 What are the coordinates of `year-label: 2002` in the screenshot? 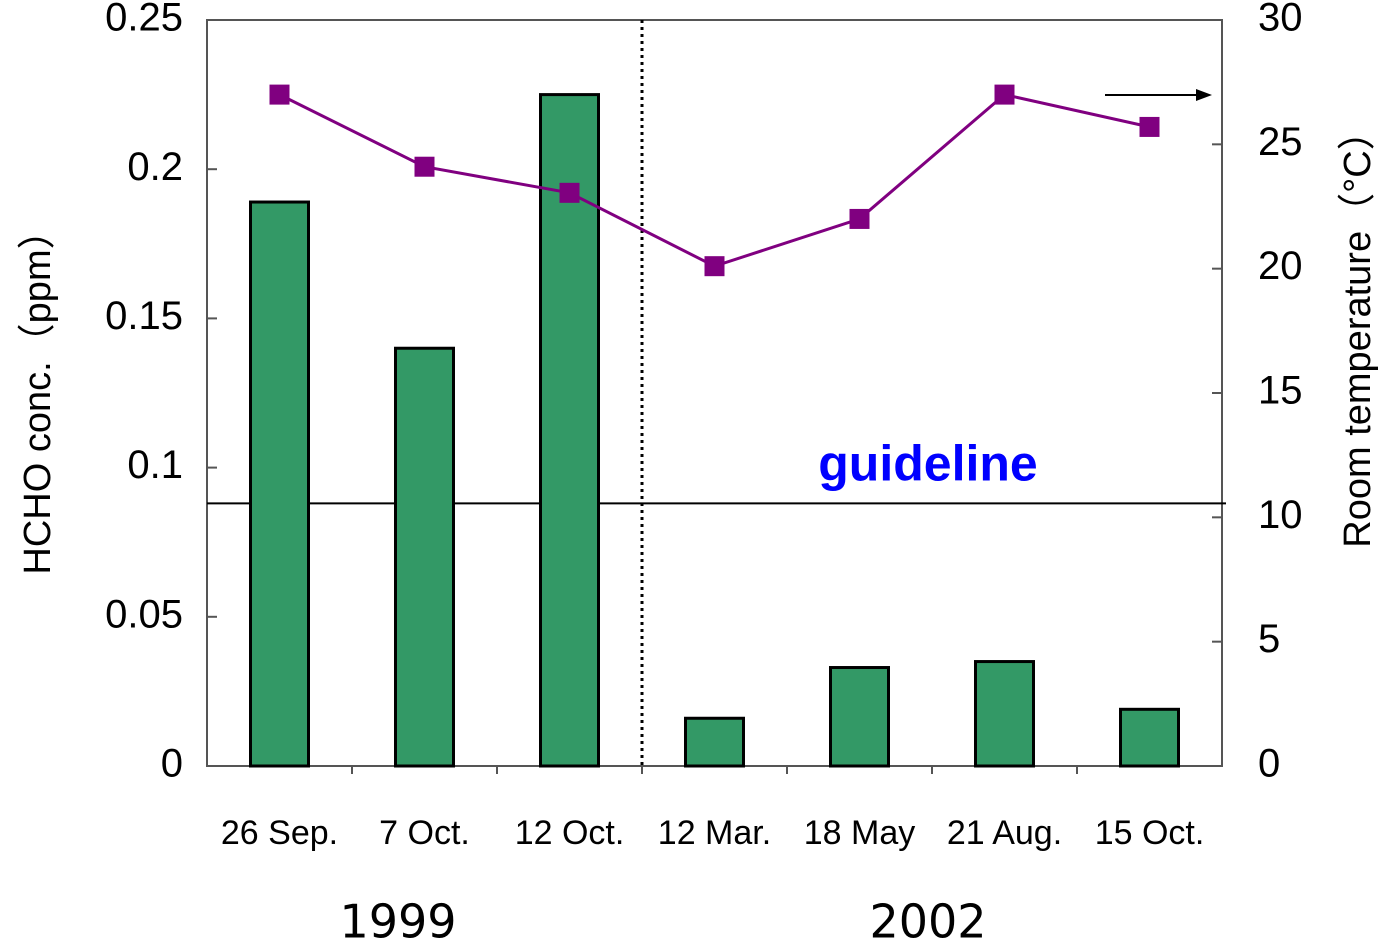 It's located at (927, 922).